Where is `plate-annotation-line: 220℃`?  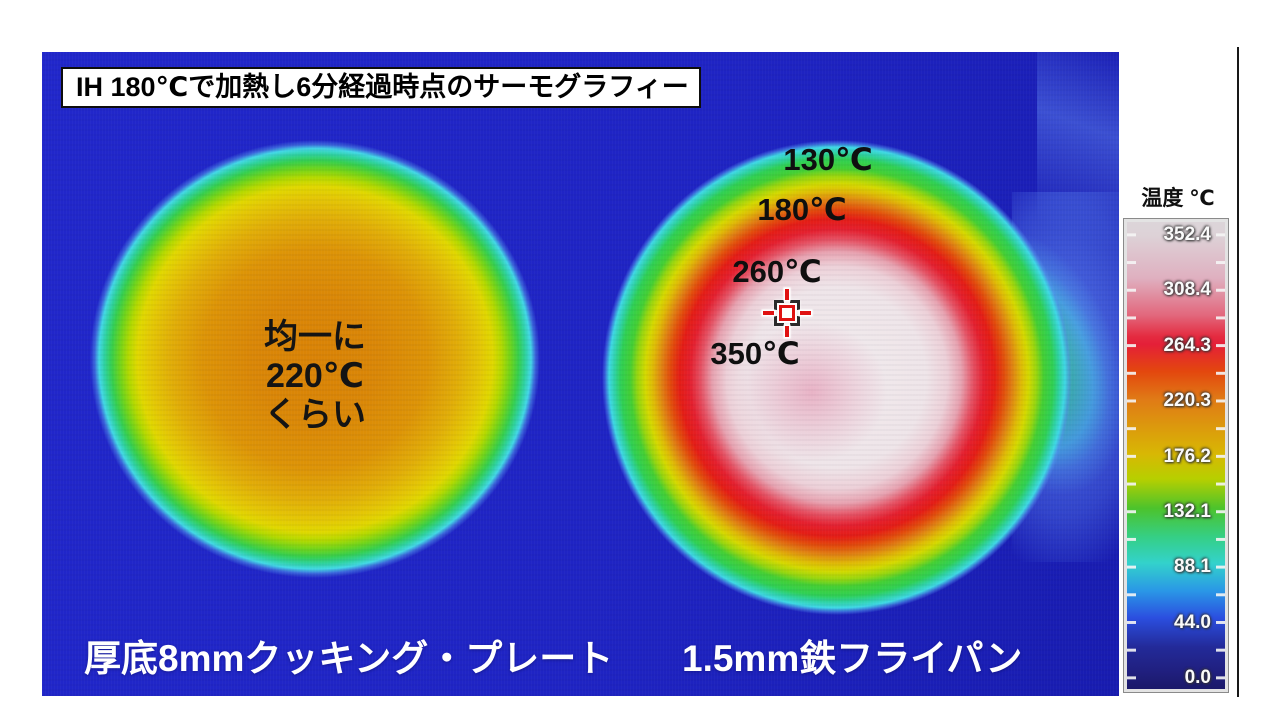 plate-annotation-line: 220℃ is located at coordinates (315, 376).